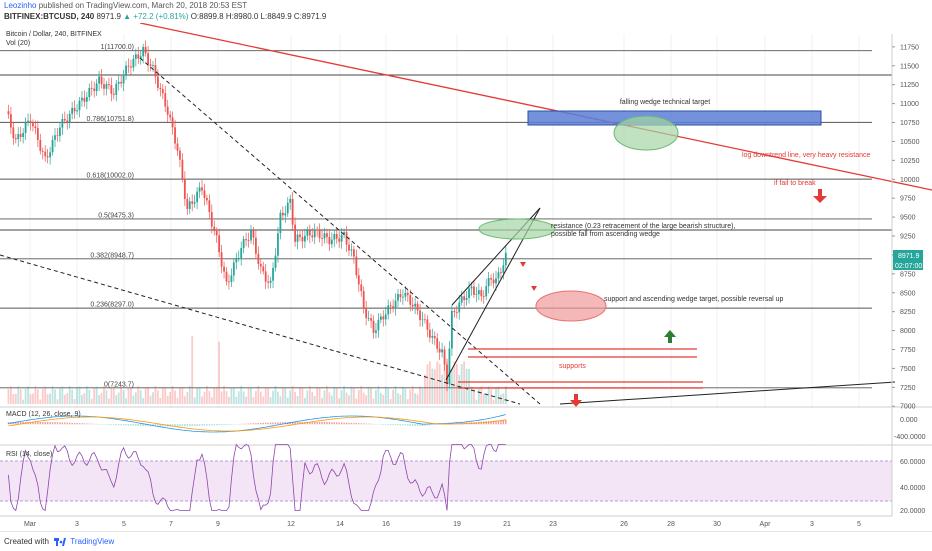 The width and height of the screenshot is (932, 551). What do you see at coordinates (259, 16) in the screenshot?
I see `ohlc-values: O:8899.8 H:8980.0 L:8849.9 C:8971.9` at bounding box center [259, 16].